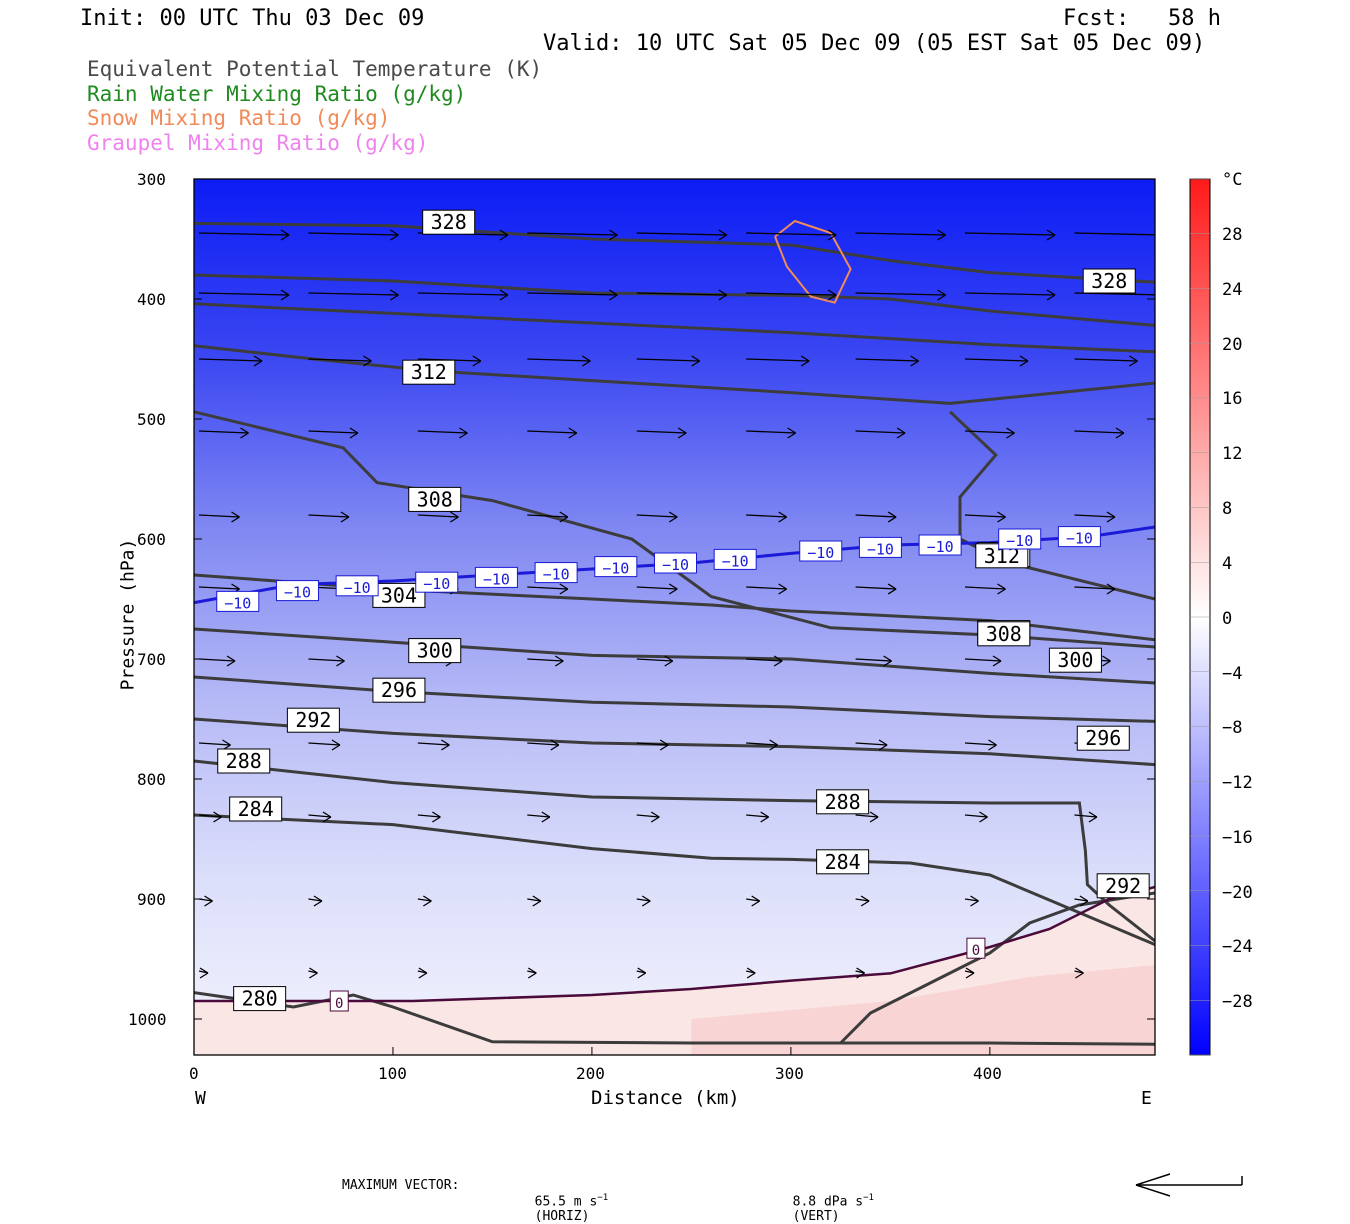 This screenshot has height=1224, width=1350. I want to click on y-tick-500: 500, so click(151, 419).